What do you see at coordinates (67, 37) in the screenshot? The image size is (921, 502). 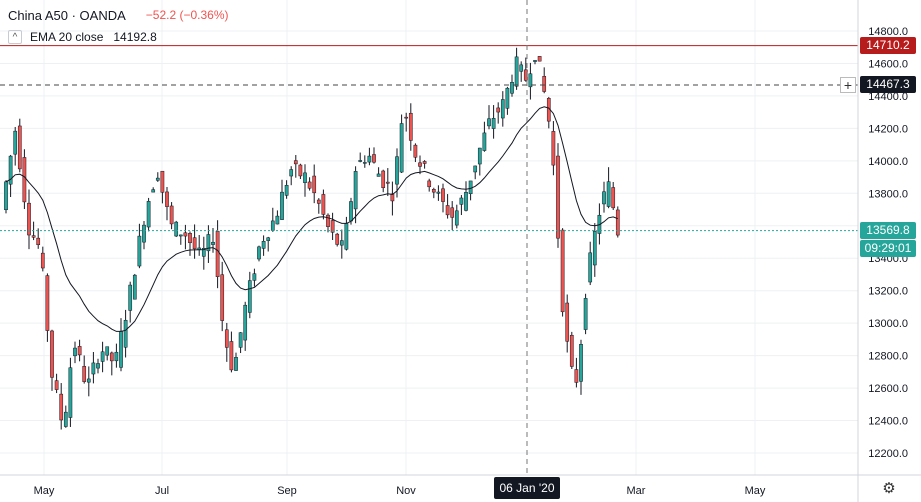 I see `ema-label: EMA 20 close` at bounding box center [67, 37].